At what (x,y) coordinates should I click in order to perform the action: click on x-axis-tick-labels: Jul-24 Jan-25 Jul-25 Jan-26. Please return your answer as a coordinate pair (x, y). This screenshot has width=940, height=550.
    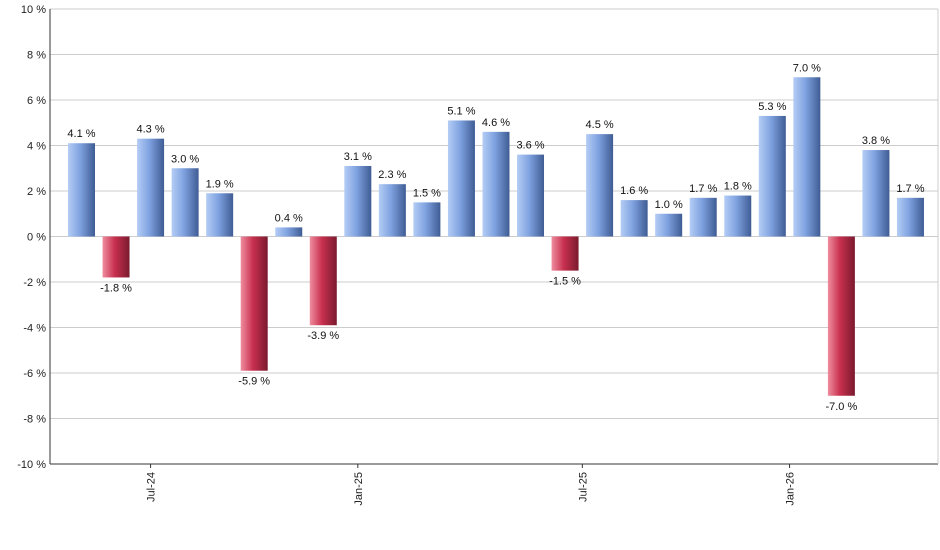
    Looking at the image, I should click on (471, 485).